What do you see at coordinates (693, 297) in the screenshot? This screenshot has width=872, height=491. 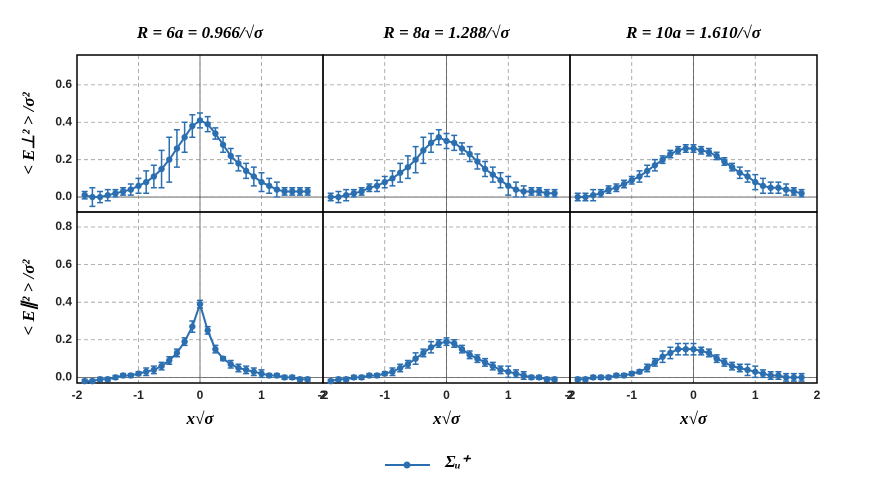 I see `panel-frame` at bounding box center [693, 297].